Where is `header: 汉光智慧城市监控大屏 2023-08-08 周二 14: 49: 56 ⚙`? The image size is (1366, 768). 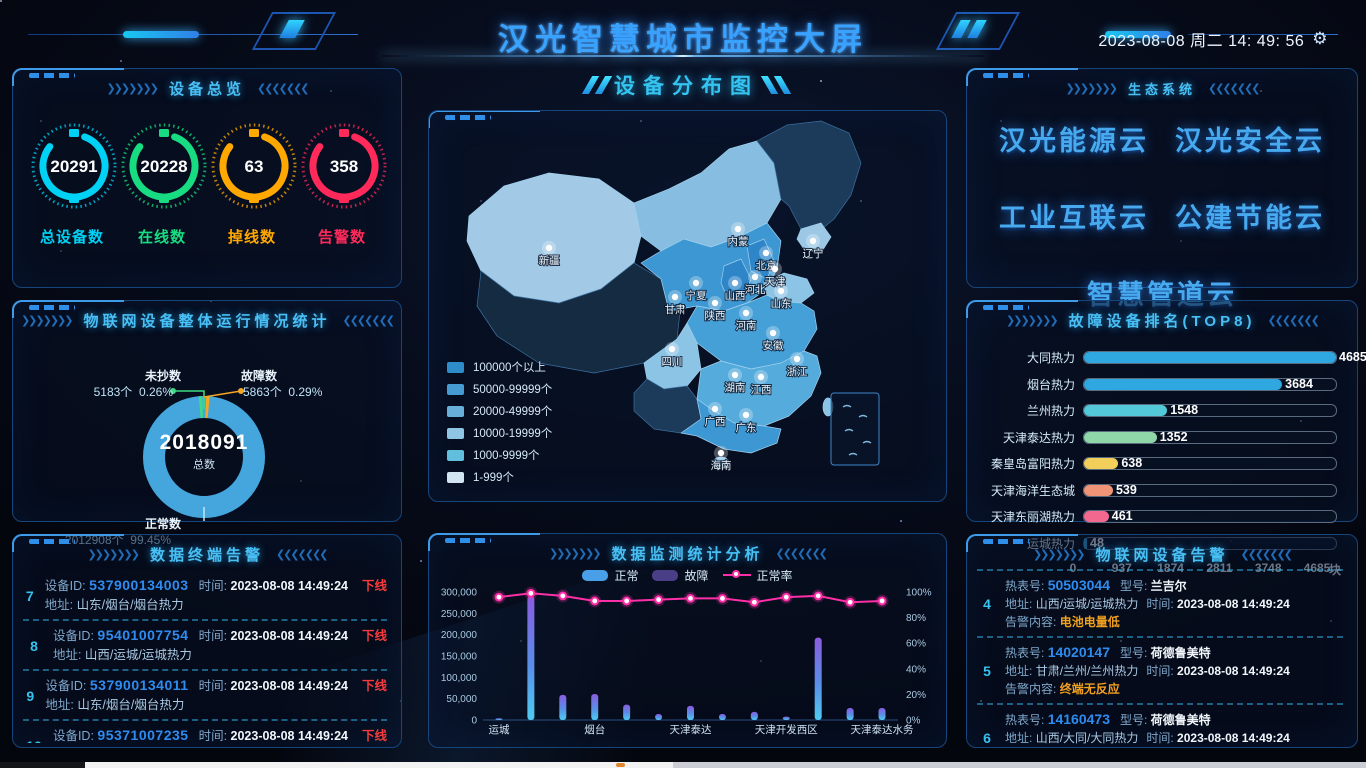 header: 汉光智慧城市监控大屏 2023-08-08 周二 14: 49: 56 ⚙ is located at coordinates (683, 32).